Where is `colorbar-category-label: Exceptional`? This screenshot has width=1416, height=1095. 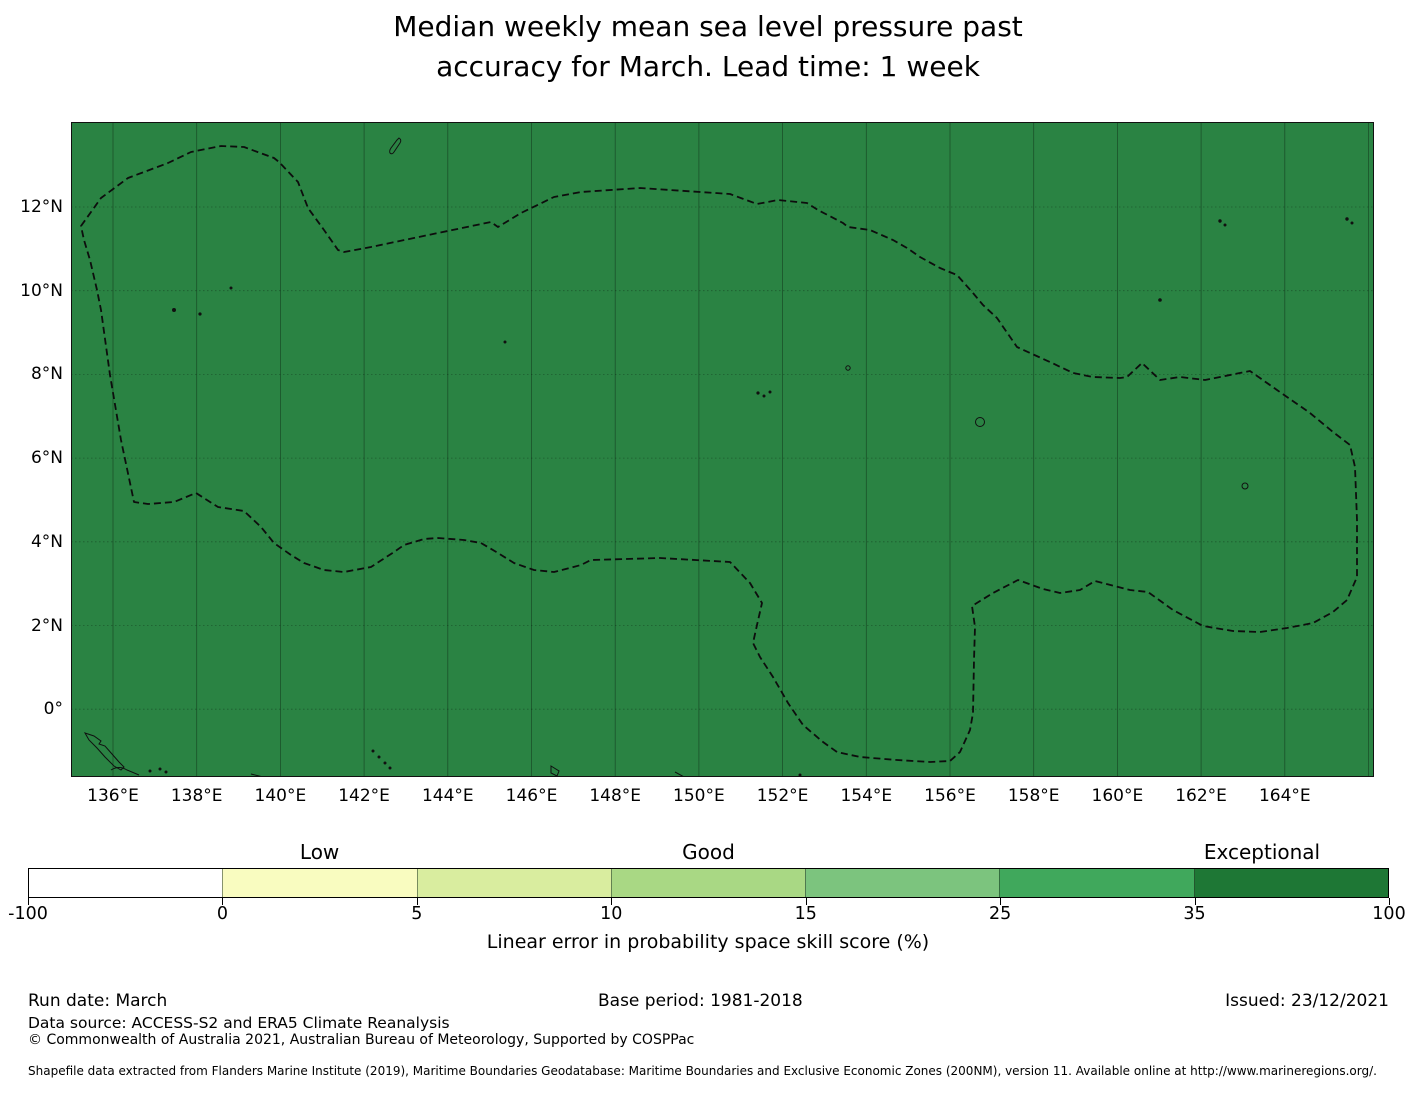 colorbar-category-label: Exceptional is located at coordinates (1262, 852).